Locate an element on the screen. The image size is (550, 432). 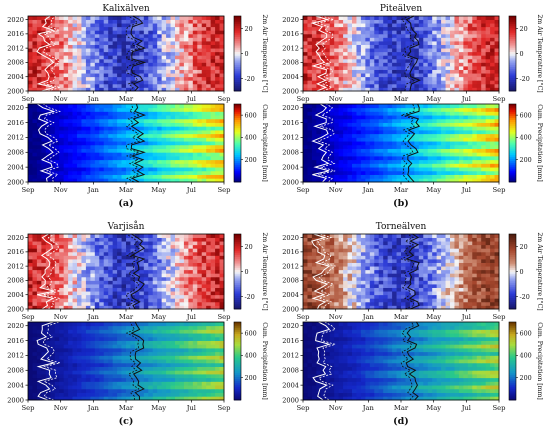
overlay-line-white-dashed is located at coordinates (326, 53).